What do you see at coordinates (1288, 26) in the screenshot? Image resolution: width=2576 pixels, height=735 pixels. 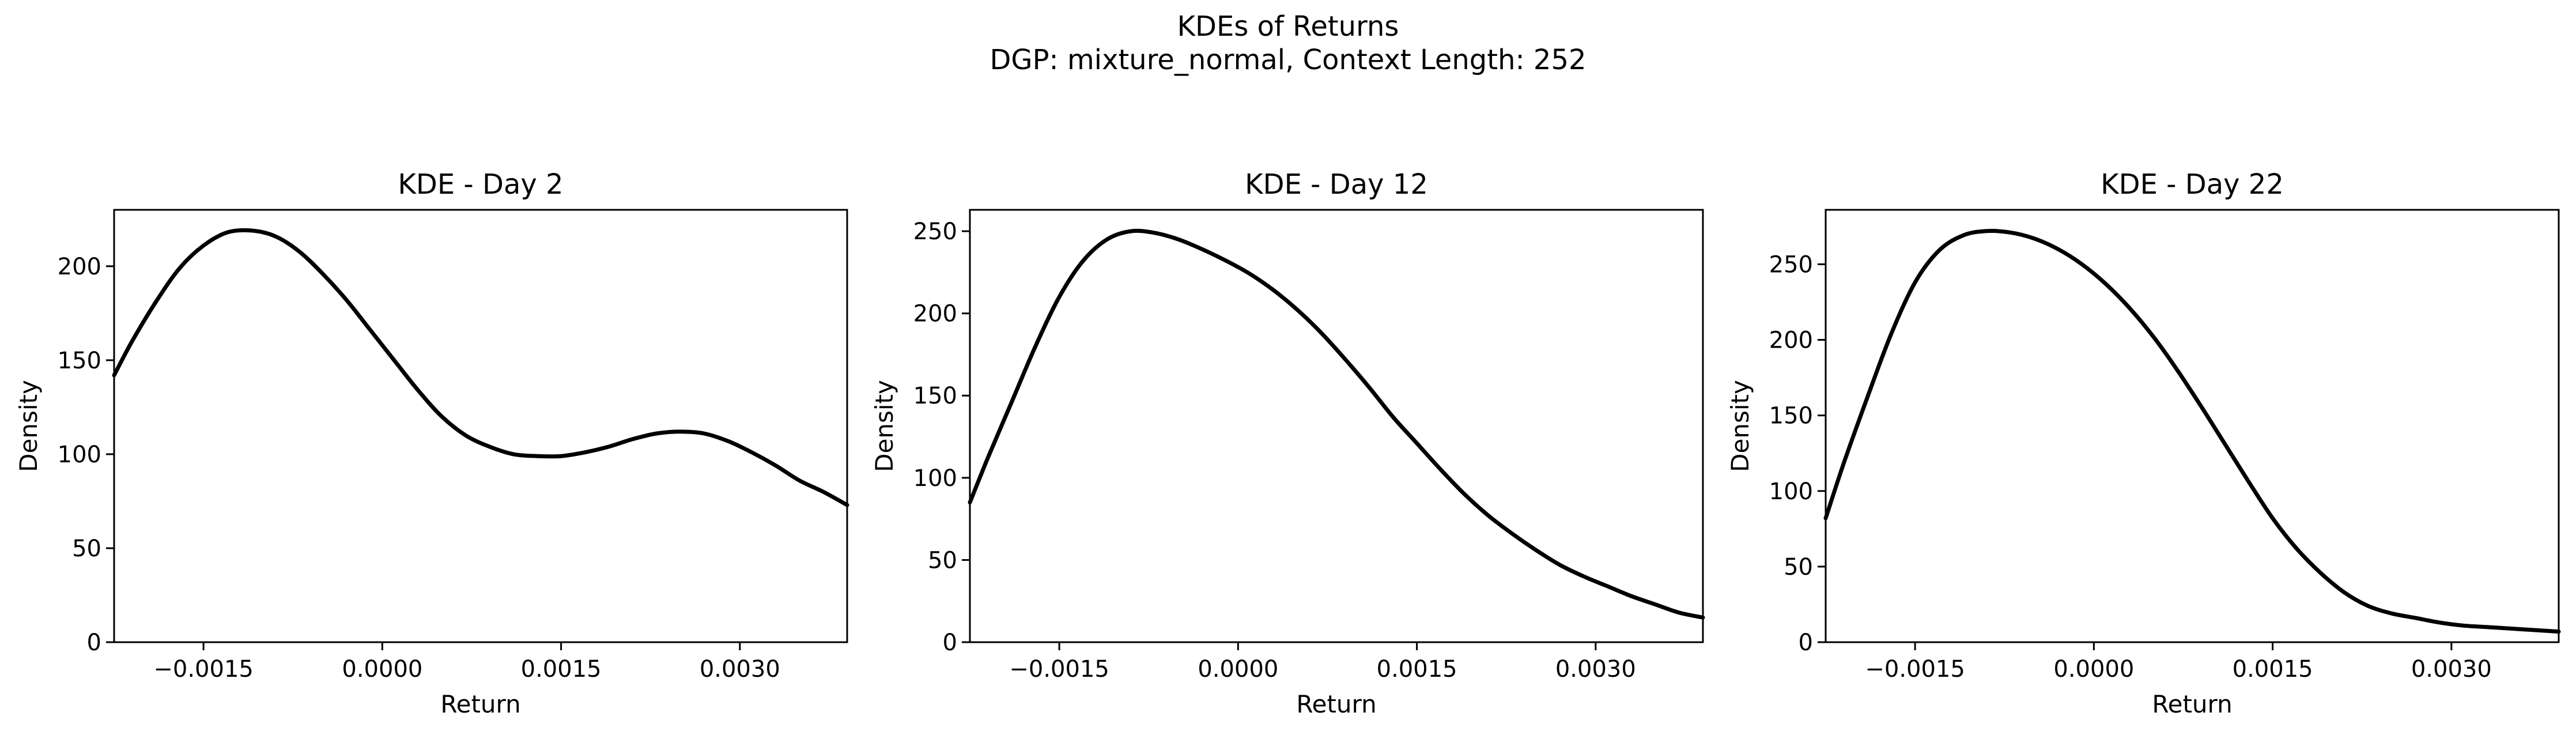 I see `figure-title: KDEs of Returns` at bounding box center [1288, 26].